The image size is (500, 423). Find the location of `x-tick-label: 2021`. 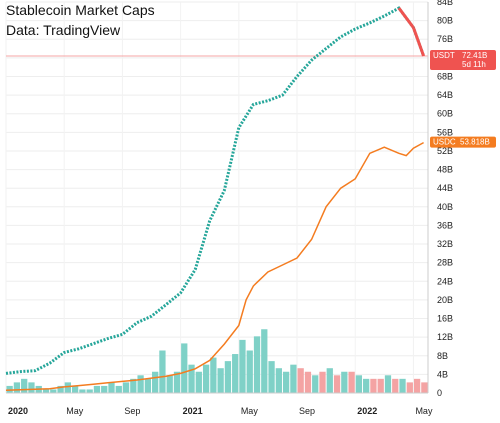

x-tick-label: 2021 is located at coordinates (193, 411).